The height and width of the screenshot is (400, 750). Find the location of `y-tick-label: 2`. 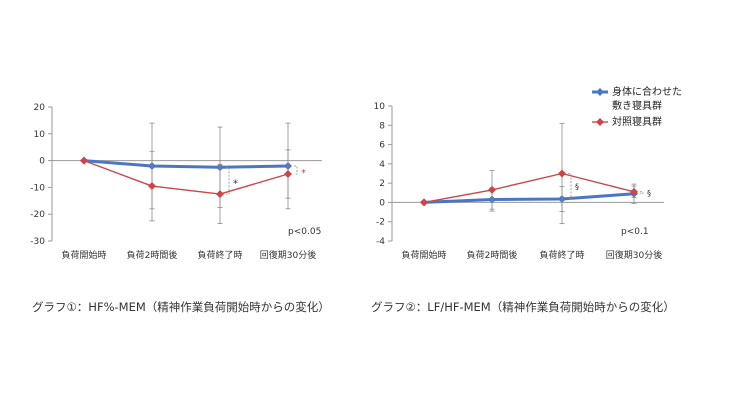

y-tick-label: 2 is located at coordinates (382, 184).